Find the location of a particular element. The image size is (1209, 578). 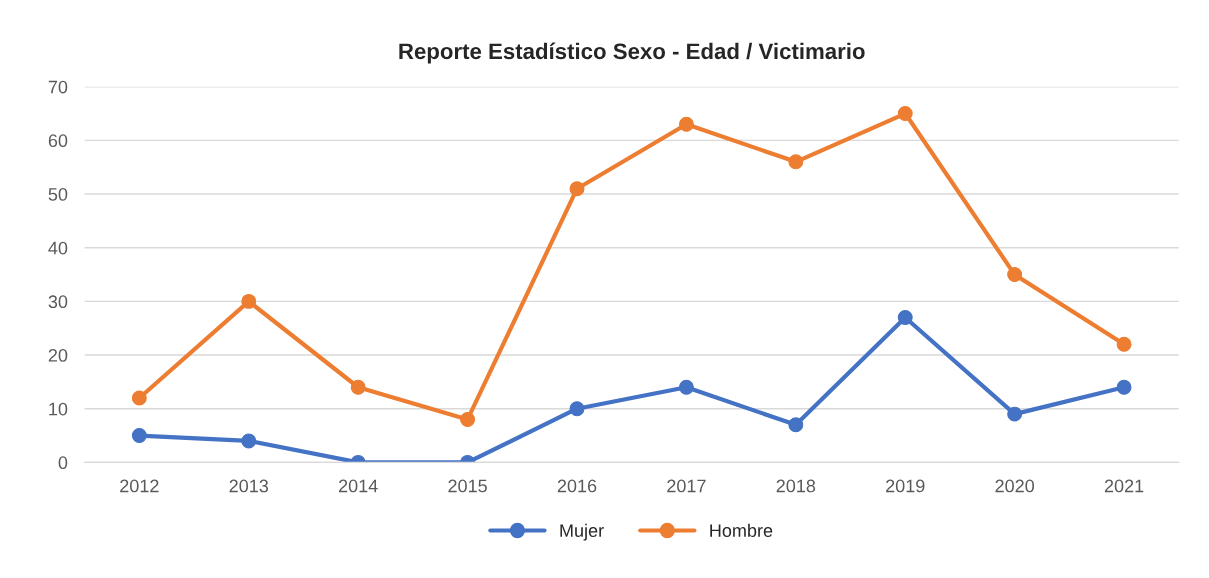

x-tick-label: 2013 is located at coordinates (249, 486).